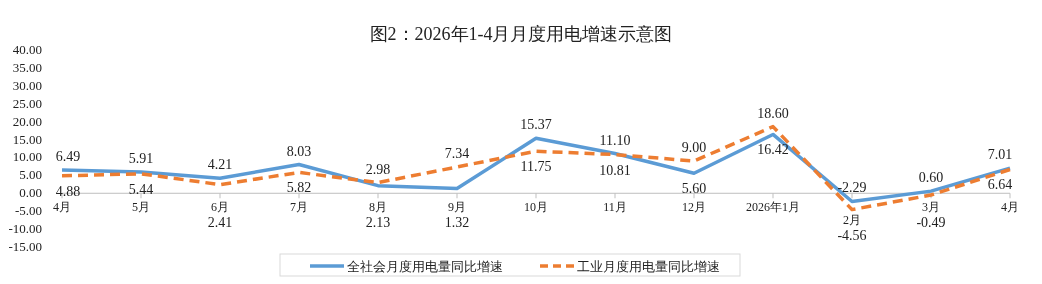  What do you see at coordinates (1000, 185) in the screenshot?
I see `data-label: 6.64` at bounding box center [1000, 185].